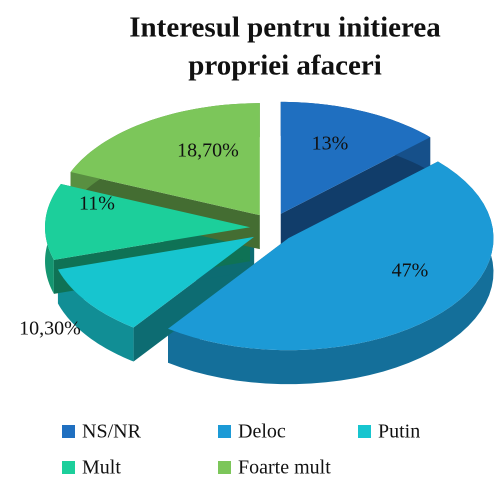  What do you see at coordinates (285, 28) in the screenshot?
I see `chart-title: Interesul pentru initierea` at bounding box center [285, 28].